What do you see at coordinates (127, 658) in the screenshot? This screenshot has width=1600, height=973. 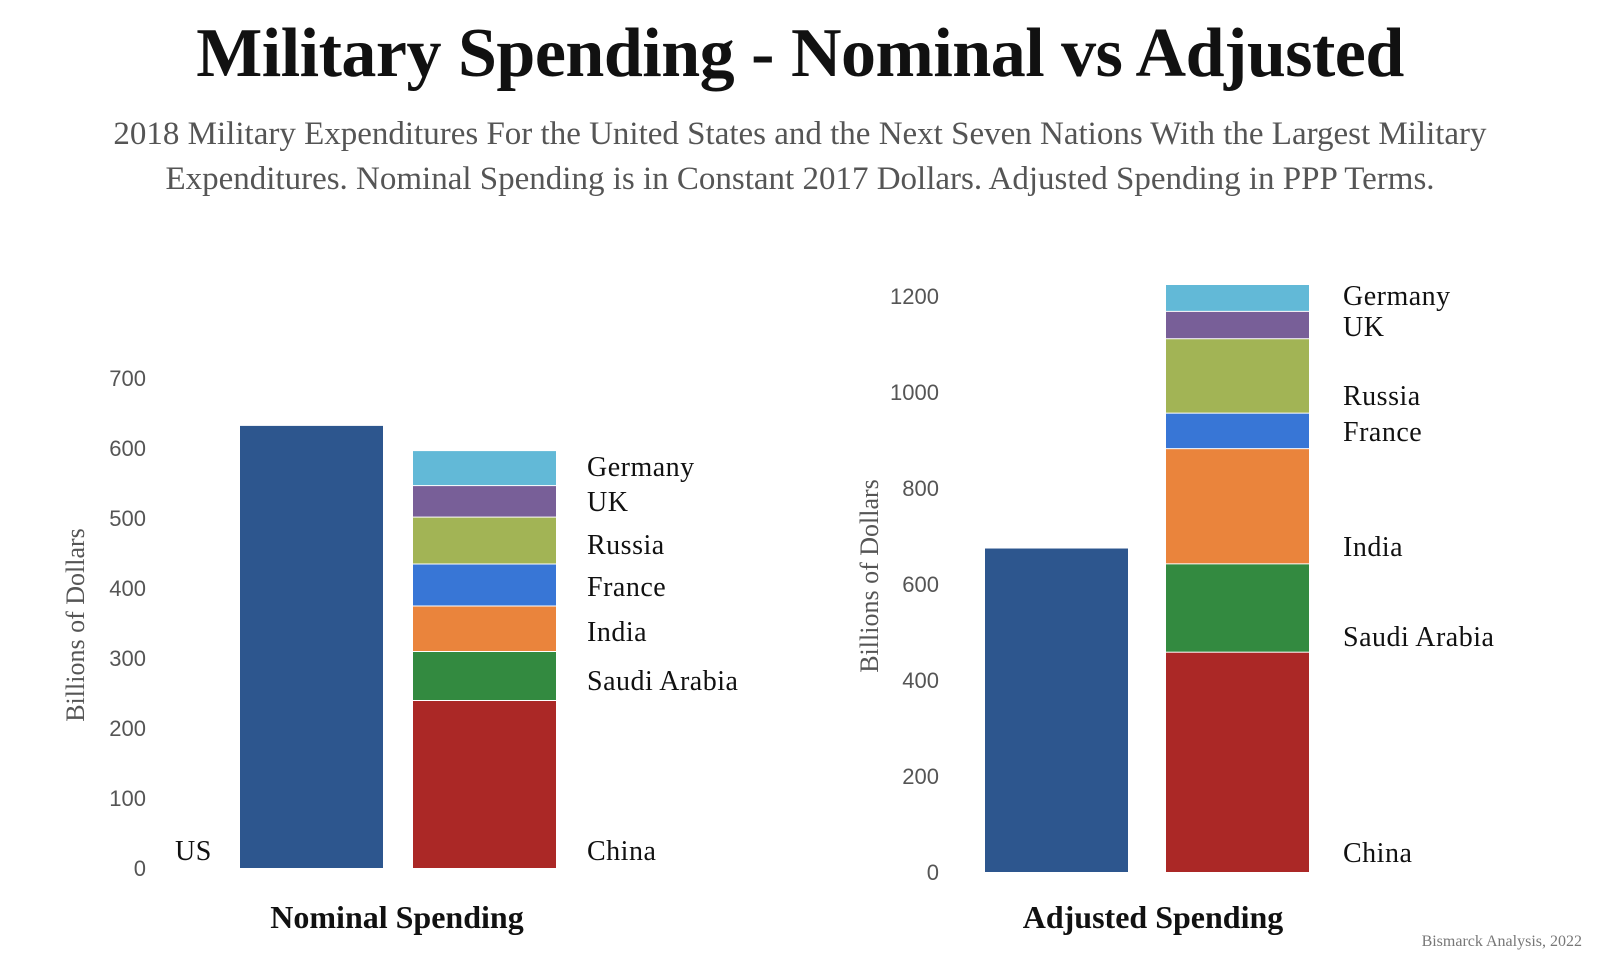 I see `y-tick-label: 300` at bounding box center [127, 658].